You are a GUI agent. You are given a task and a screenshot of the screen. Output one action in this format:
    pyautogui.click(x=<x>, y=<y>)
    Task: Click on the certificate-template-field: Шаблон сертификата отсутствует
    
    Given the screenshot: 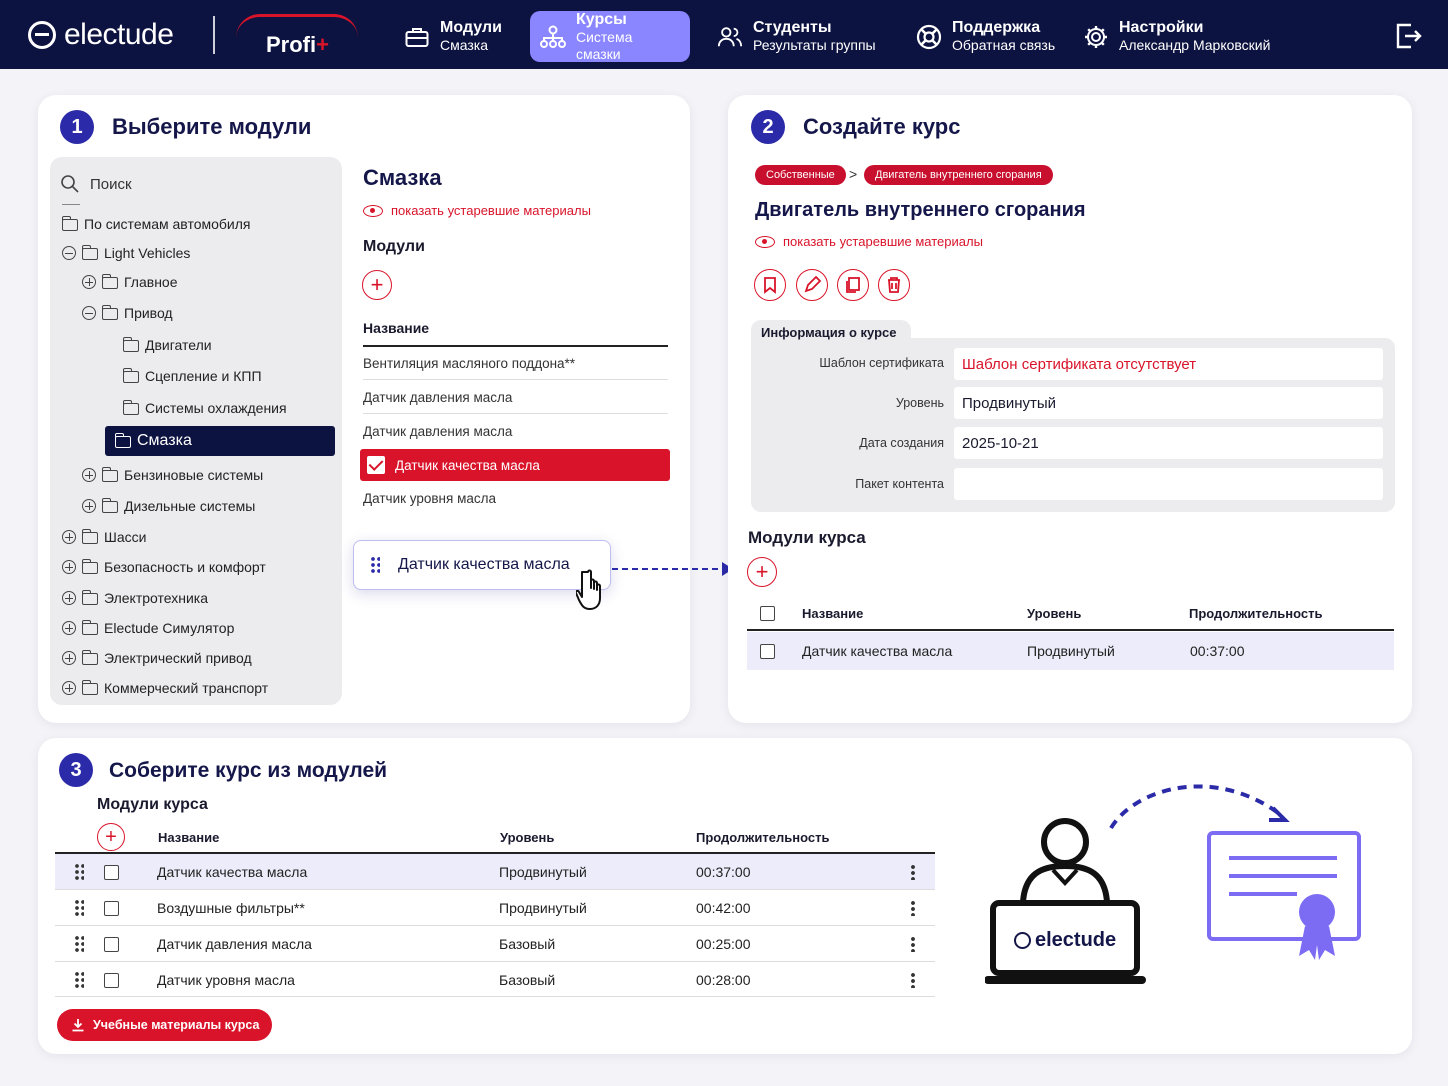 What is the action you would take?
    pyautogui.click(x=1168, y=364)
    